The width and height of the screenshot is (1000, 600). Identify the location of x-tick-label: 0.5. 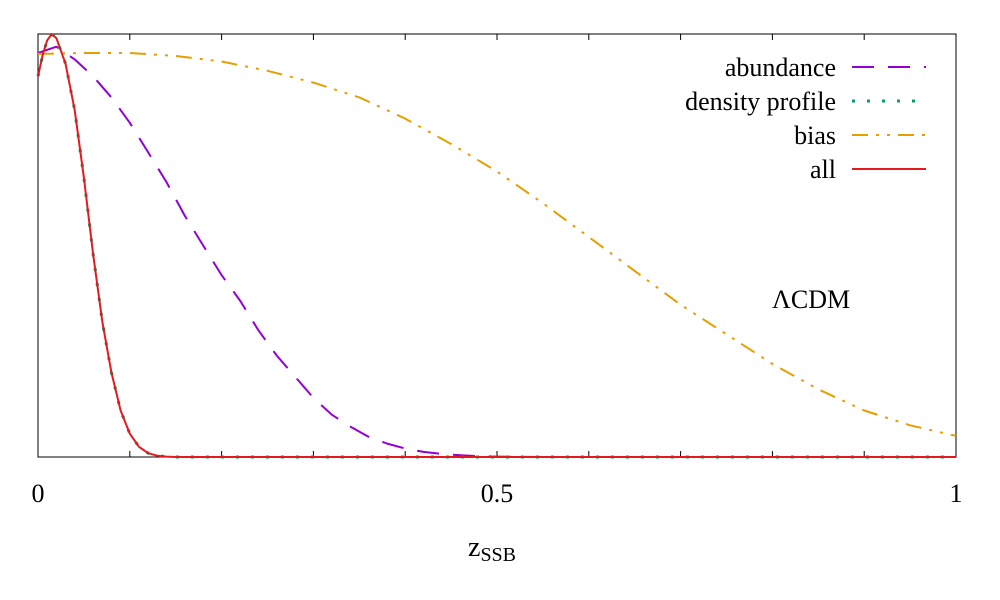
(497, 493).